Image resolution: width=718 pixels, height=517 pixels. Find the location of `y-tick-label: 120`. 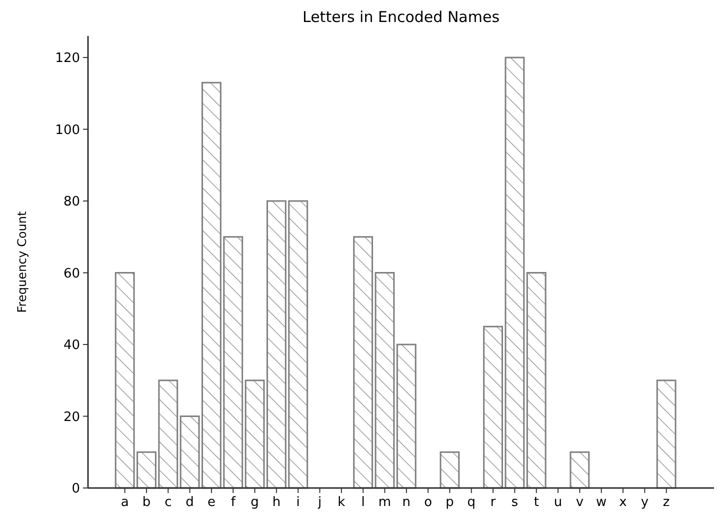

y-tick-label: 120 is located at coordinates (67, 58).